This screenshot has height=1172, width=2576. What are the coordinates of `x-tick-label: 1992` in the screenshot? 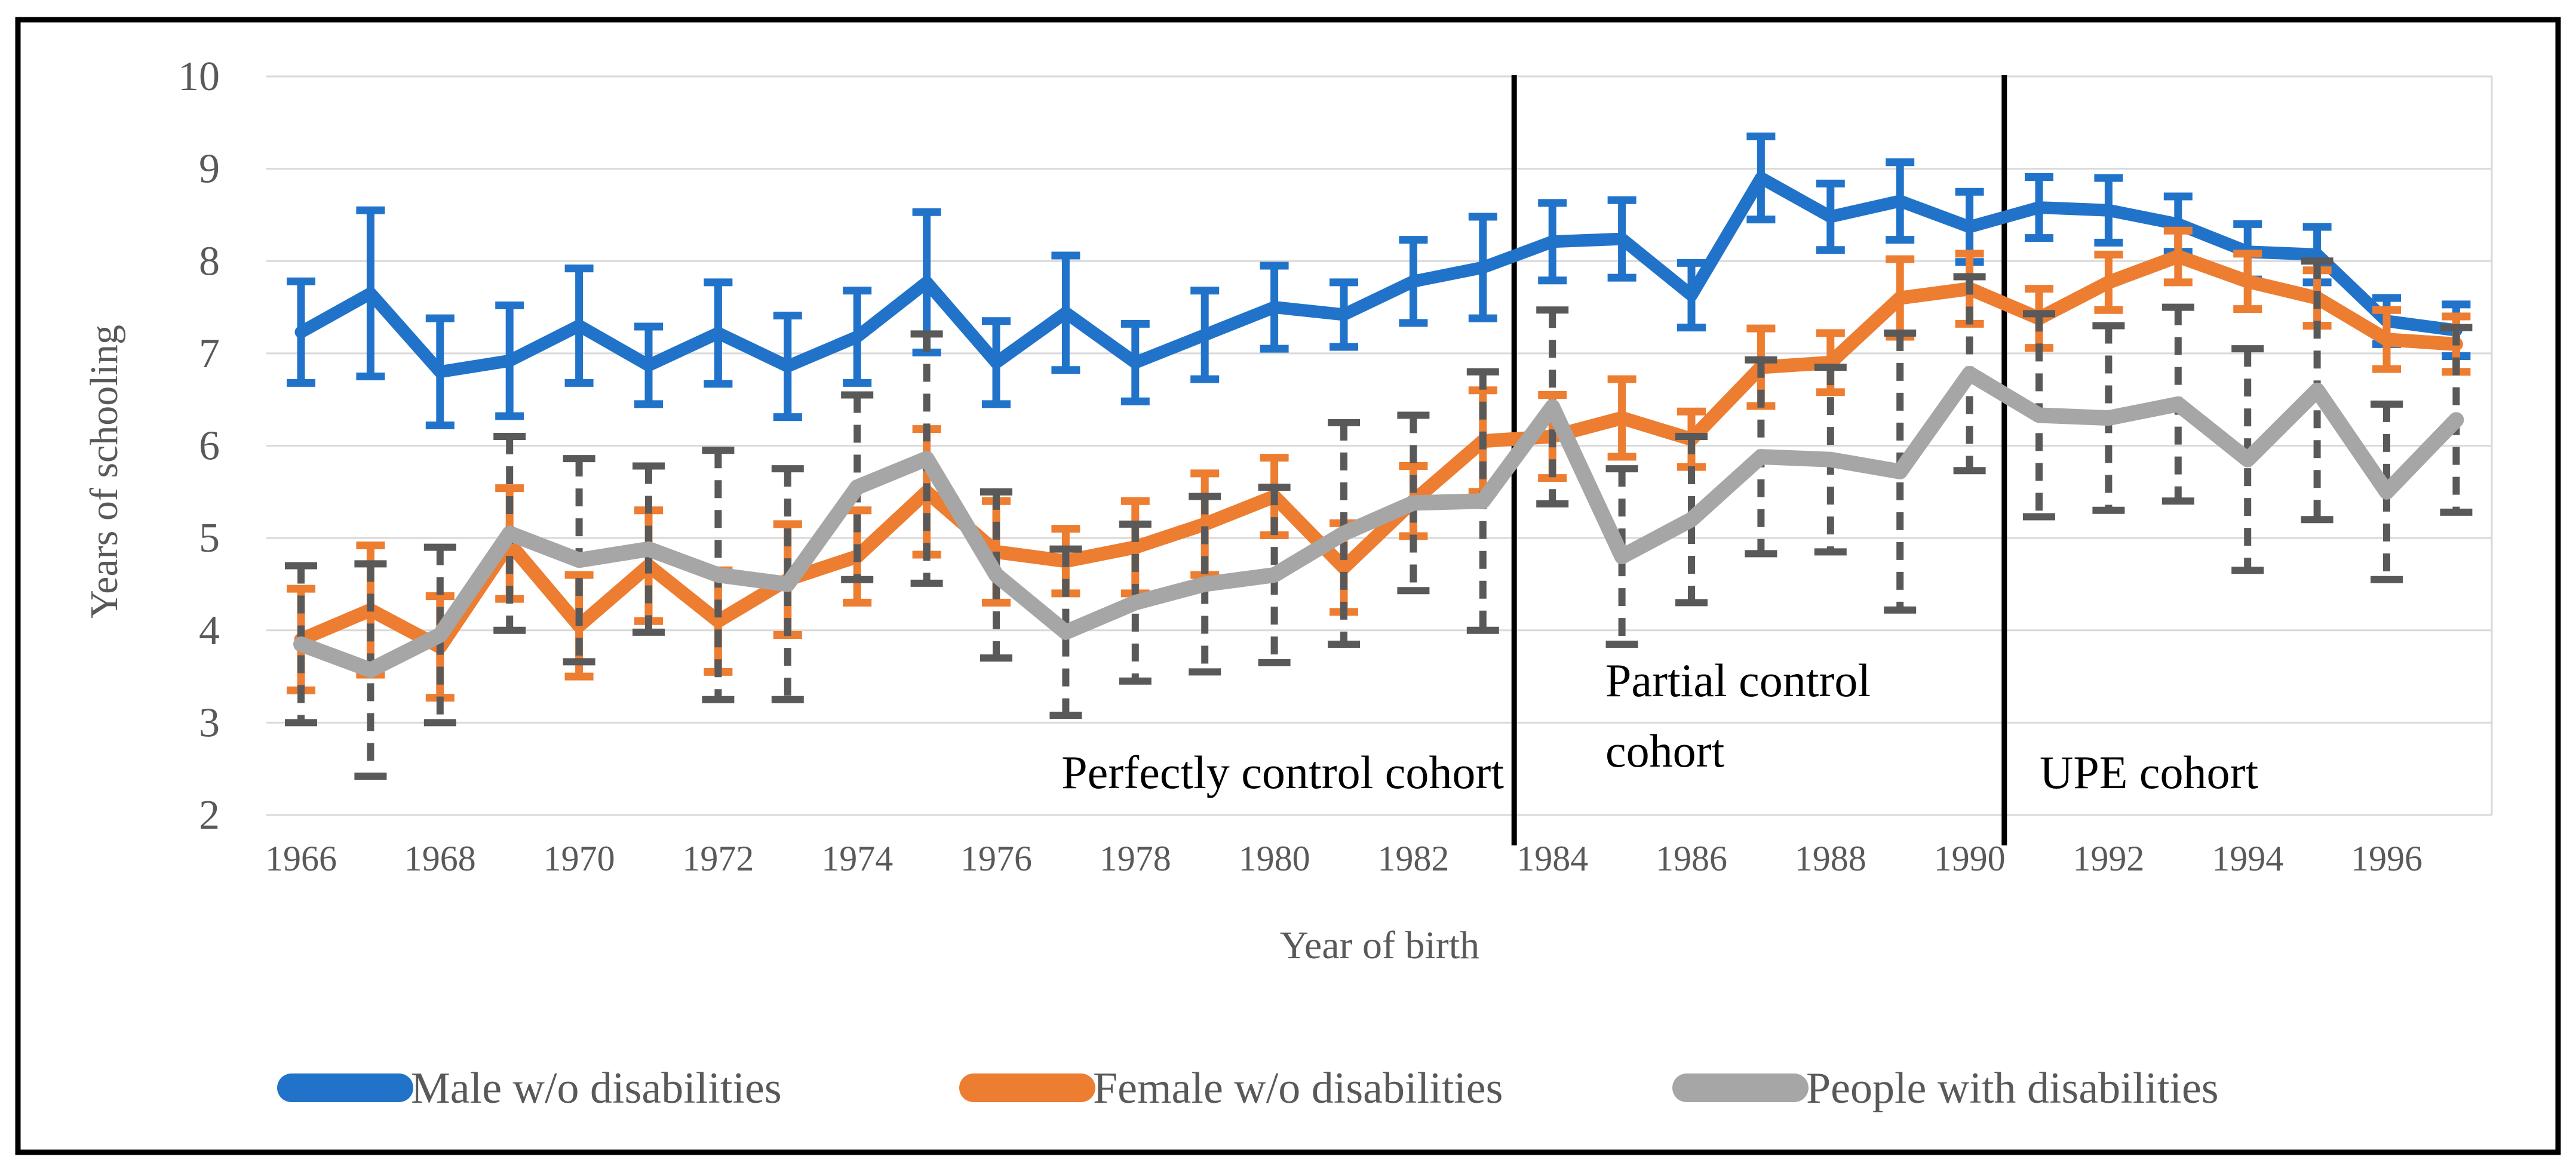 It's located at (2108, 858).